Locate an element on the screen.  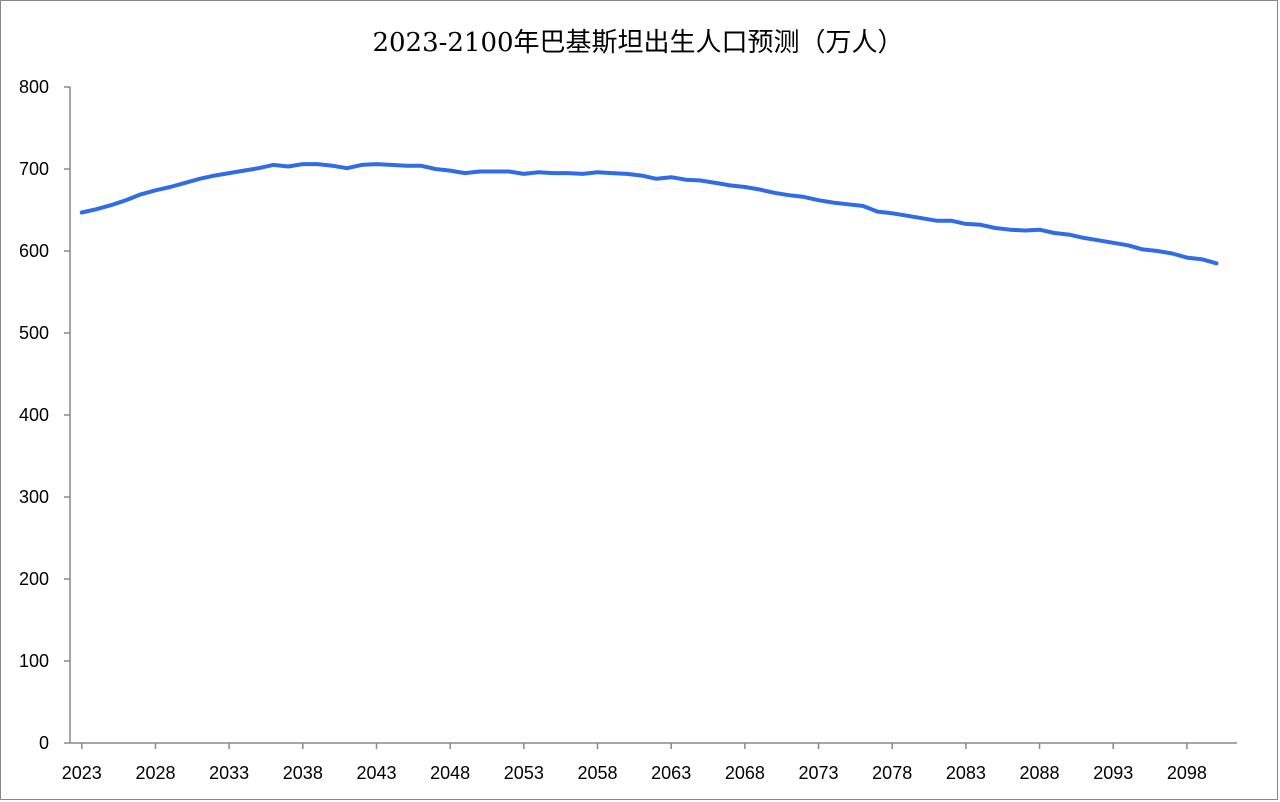
y-tick-label: 0 is located at coordinates (44, 743).